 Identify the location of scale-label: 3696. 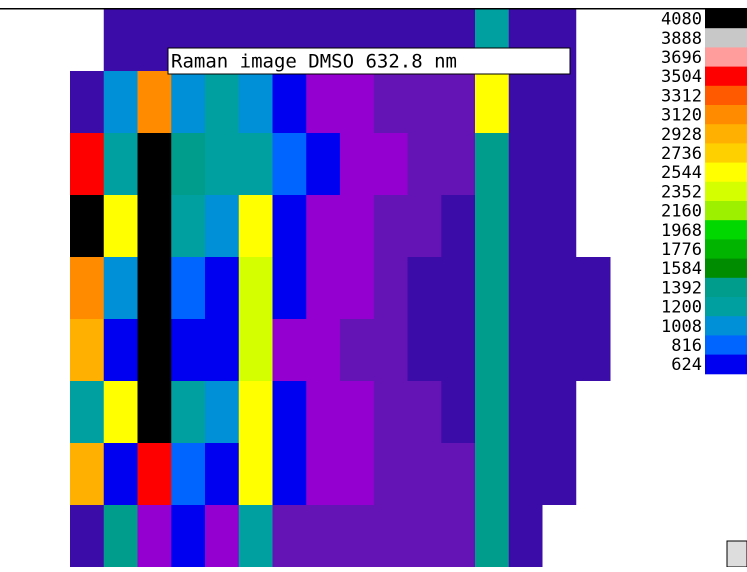
(681, 58).